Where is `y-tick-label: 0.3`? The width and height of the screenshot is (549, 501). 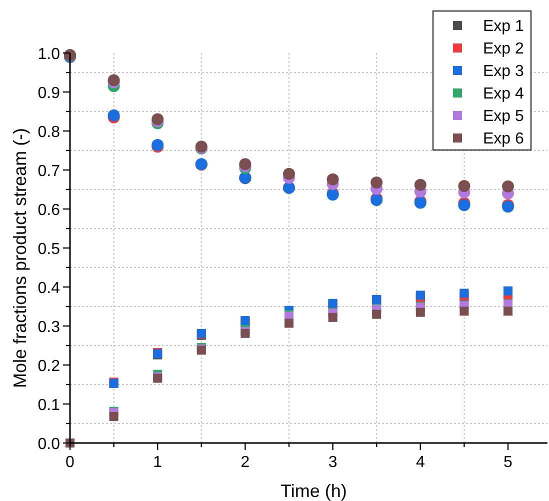
y-tick-label: 0.3 is located at coordinates (49, 327).